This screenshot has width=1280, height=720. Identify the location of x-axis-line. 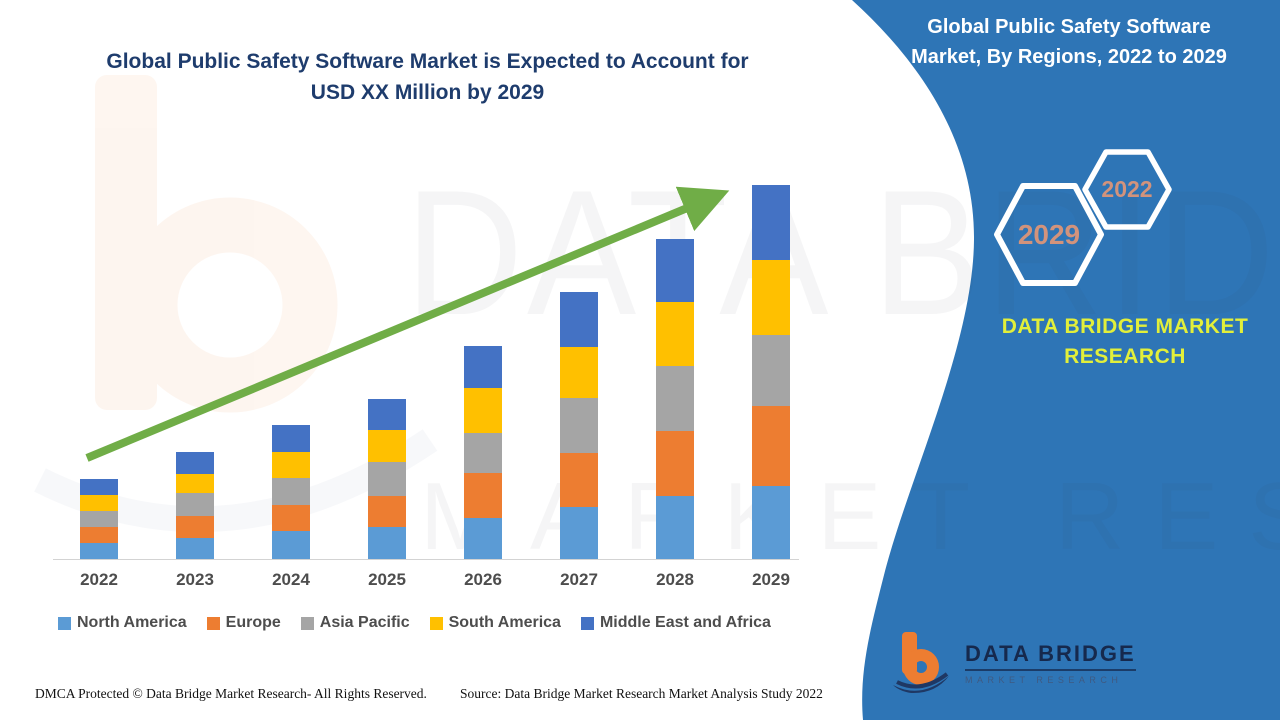
(426, 559).